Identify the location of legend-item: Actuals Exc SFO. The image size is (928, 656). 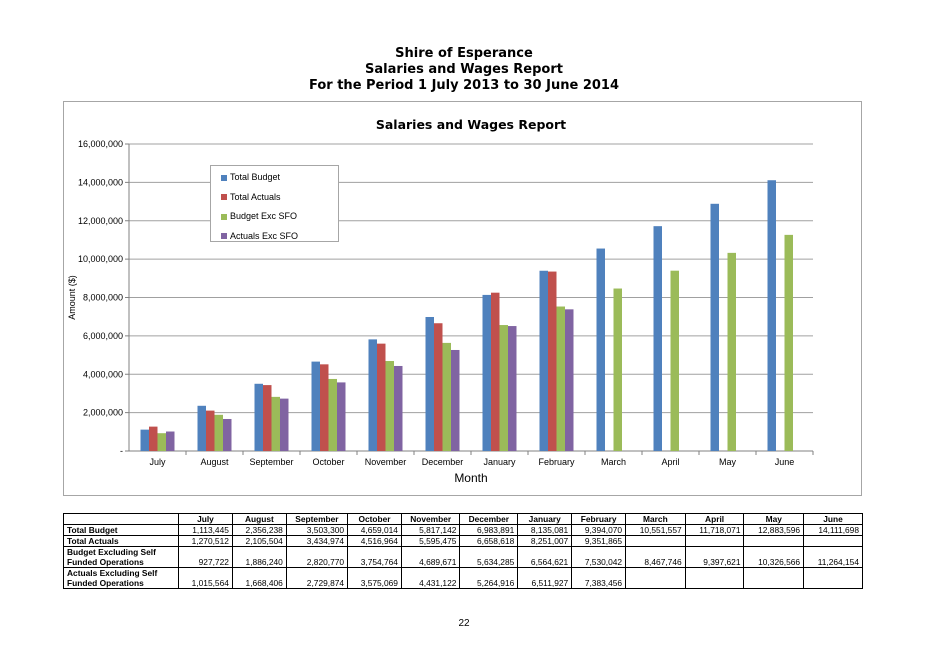
(259, 236).